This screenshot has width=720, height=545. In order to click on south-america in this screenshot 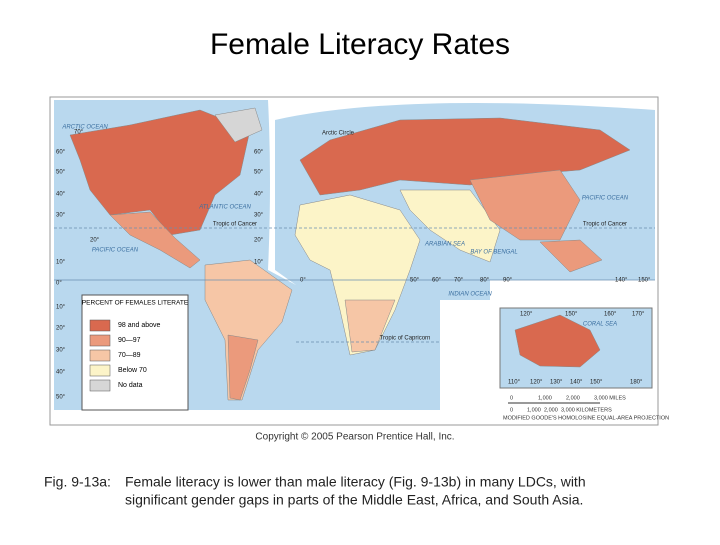, I will do `click(248, 330)`.